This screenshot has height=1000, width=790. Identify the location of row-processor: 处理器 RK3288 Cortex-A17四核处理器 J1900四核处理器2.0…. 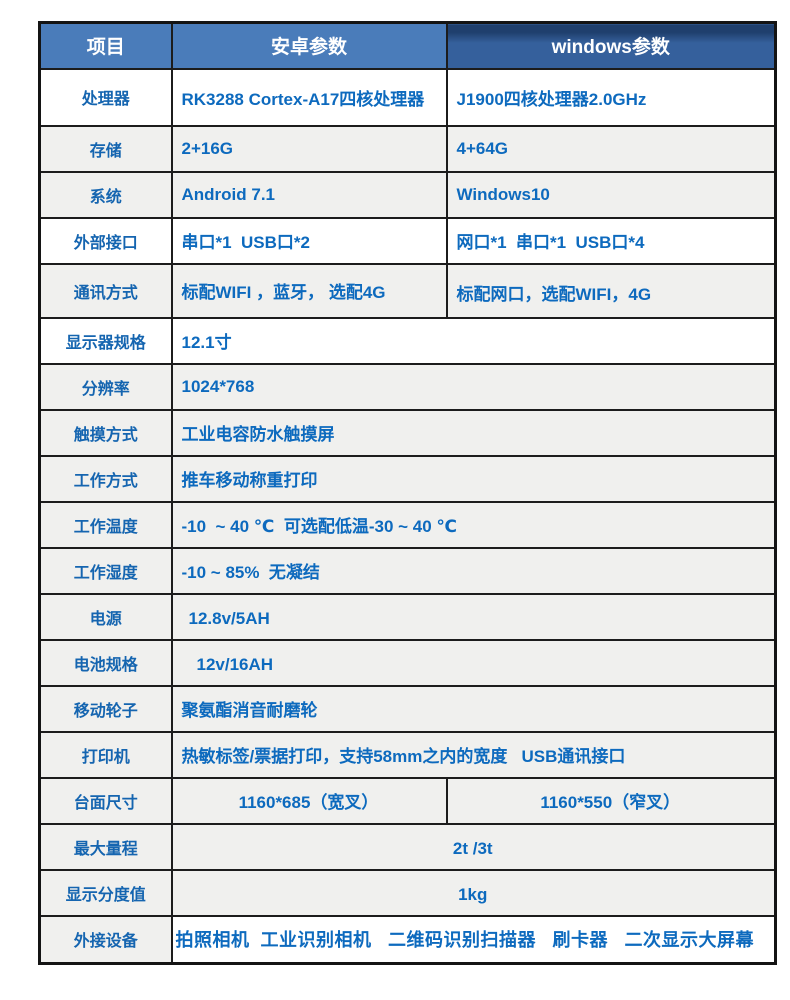
(407, 97).